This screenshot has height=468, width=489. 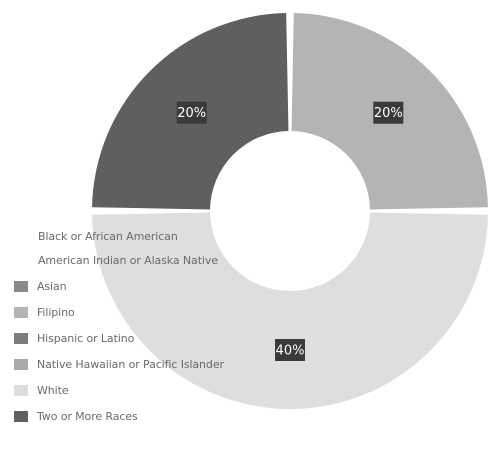 I want to click on data-label-white: 40%, so click(x=290, y=350).